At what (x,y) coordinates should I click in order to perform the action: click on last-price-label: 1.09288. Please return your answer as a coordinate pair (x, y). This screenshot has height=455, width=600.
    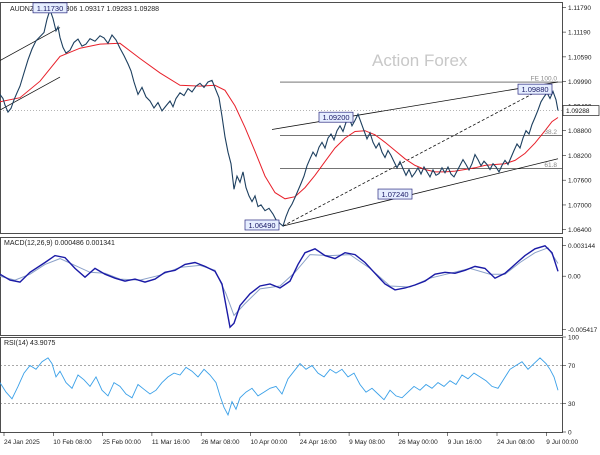
    Looking at the image, I should click on (578, 111).